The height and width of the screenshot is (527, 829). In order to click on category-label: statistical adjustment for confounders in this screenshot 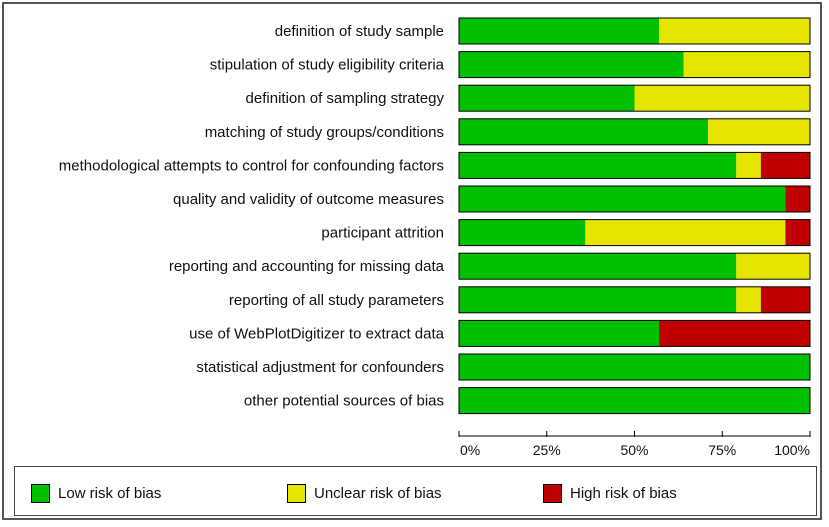, I will do `click(320, 367)`.